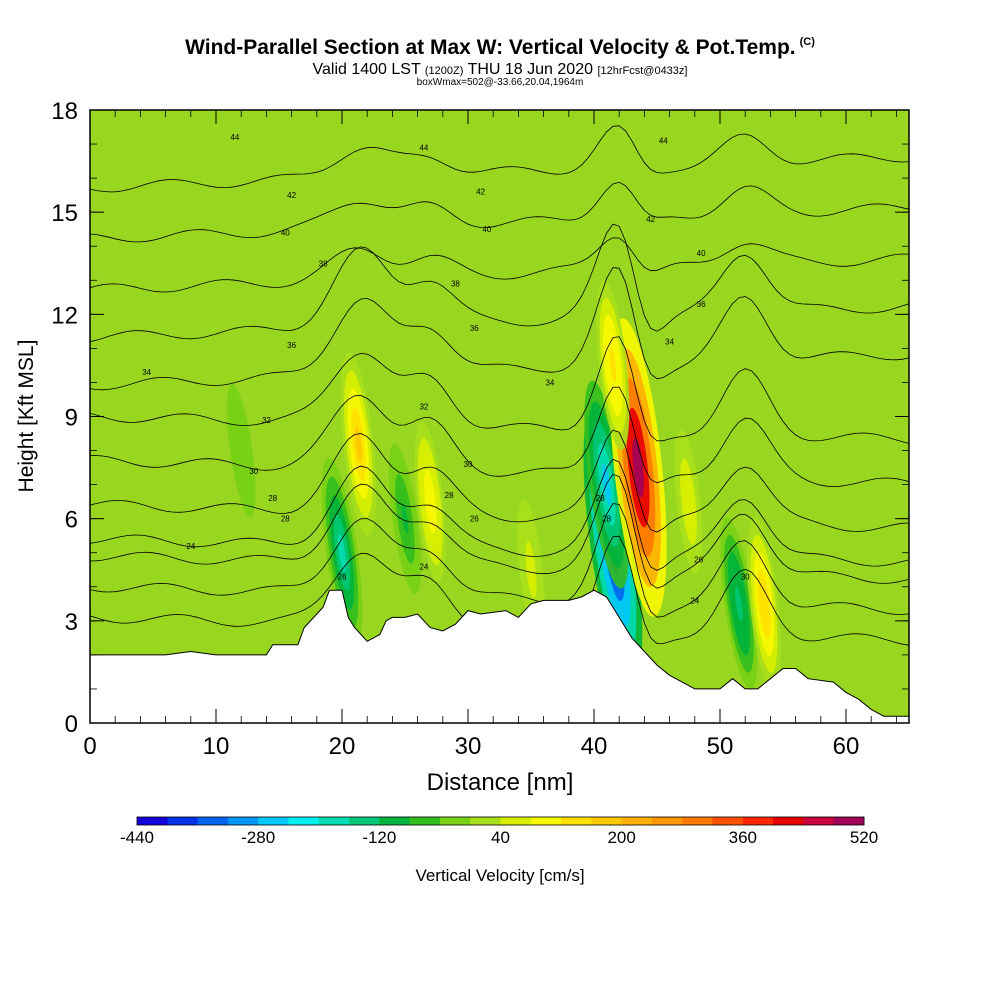  Describe the element at coordinates (621, 837) in the screenshot. I see `colorbar-tick-label: 200` at that location.